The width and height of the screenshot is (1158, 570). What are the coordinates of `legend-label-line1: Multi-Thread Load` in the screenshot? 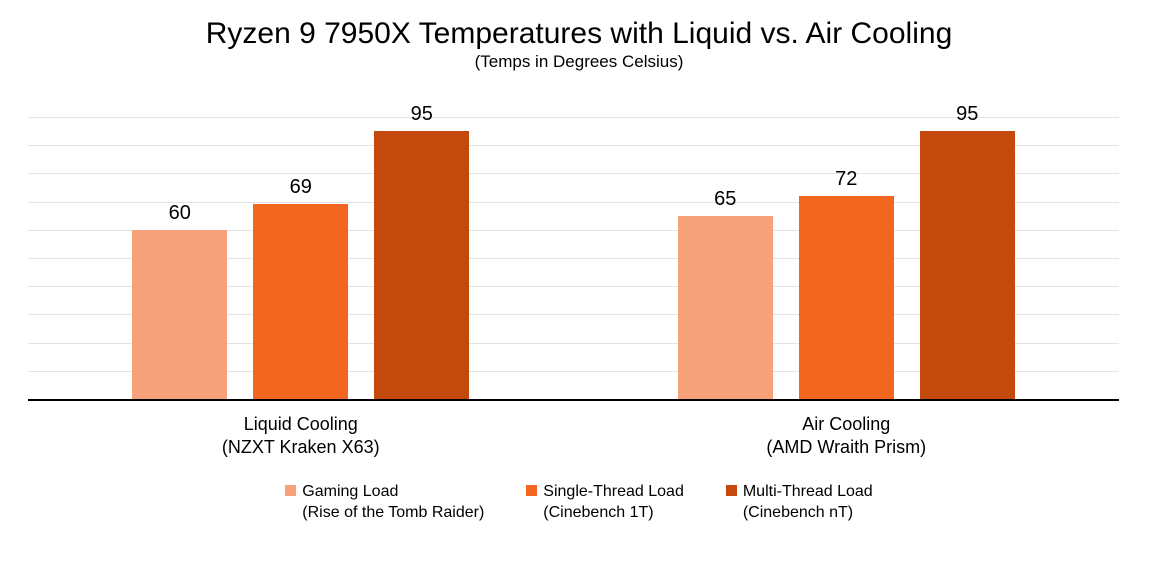 It's located at (807, 491).